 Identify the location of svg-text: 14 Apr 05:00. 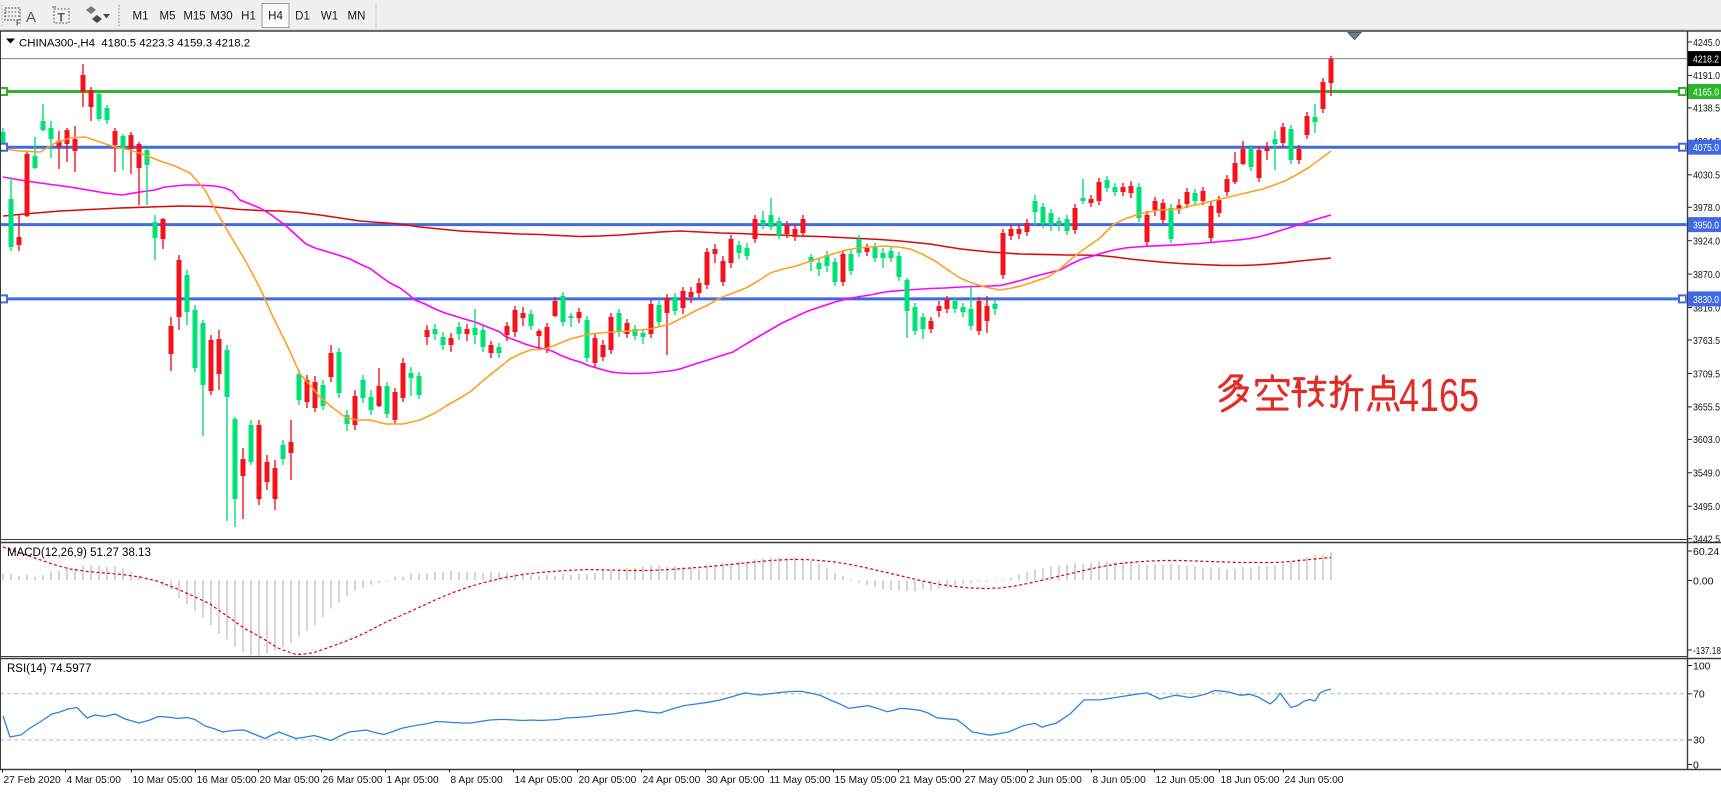
(544, 780).